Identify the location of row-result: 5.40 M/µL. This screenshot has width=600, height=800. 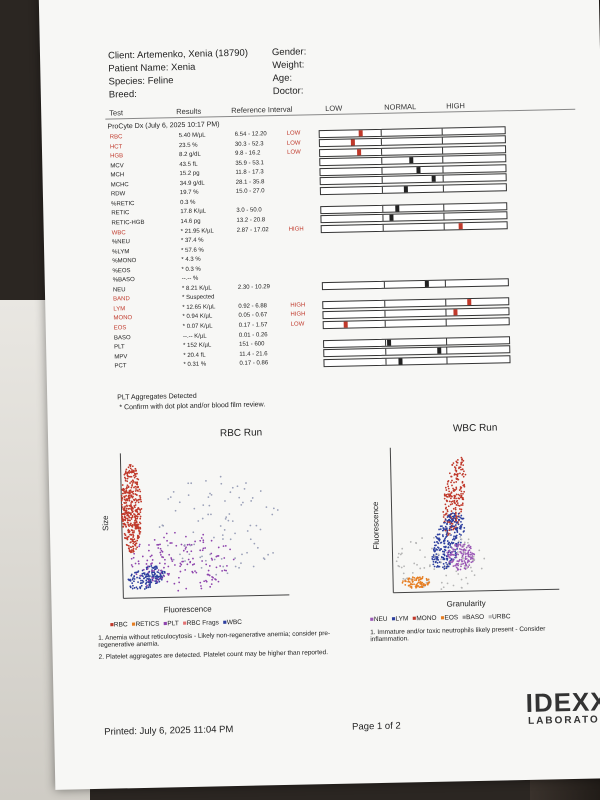
(192, 136).